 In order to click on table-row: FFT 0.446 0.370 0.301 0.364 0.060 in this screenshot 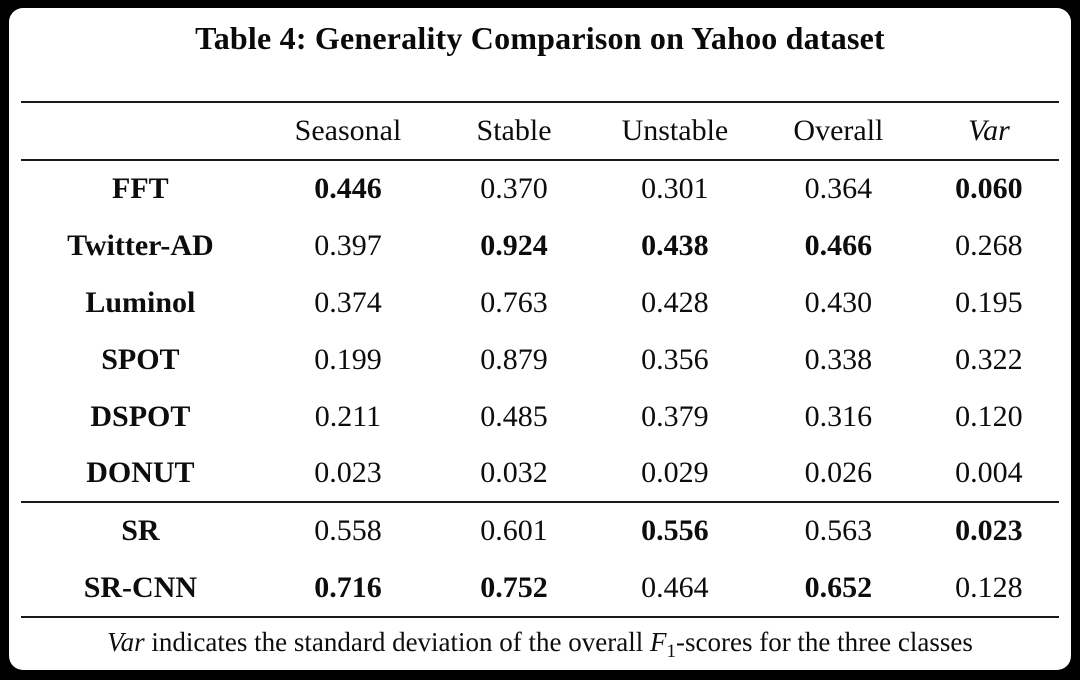, I will do `click(540, 188)`.